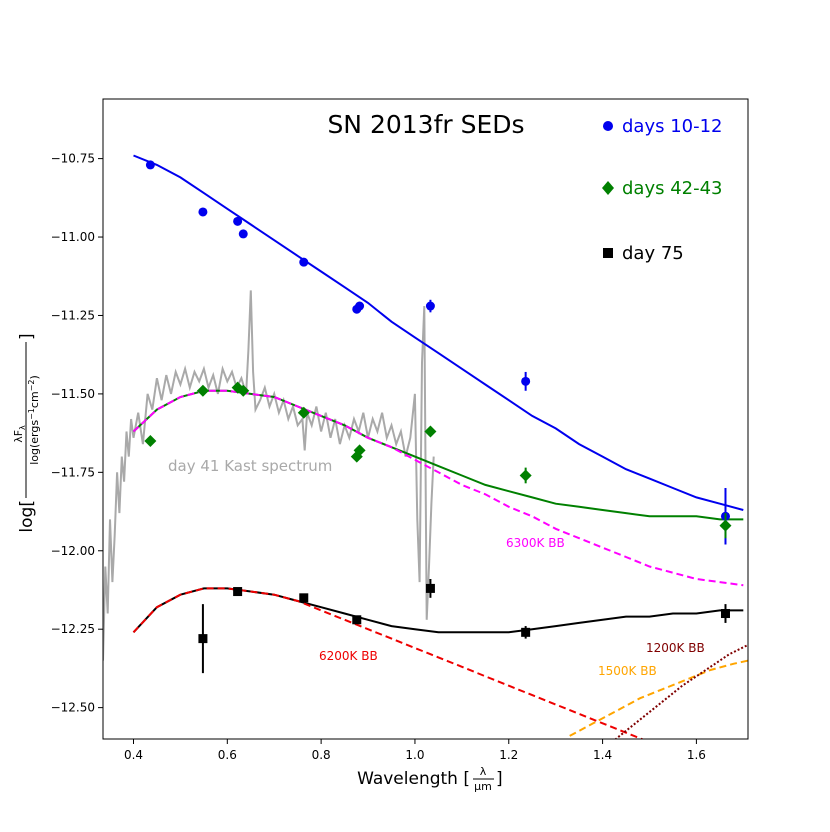 This screenshot has width=830, height=832. Describe the element at coordinates (22, 427) in the screenshot. I see `y-axis-label-numerator-sub: λ` at that location.